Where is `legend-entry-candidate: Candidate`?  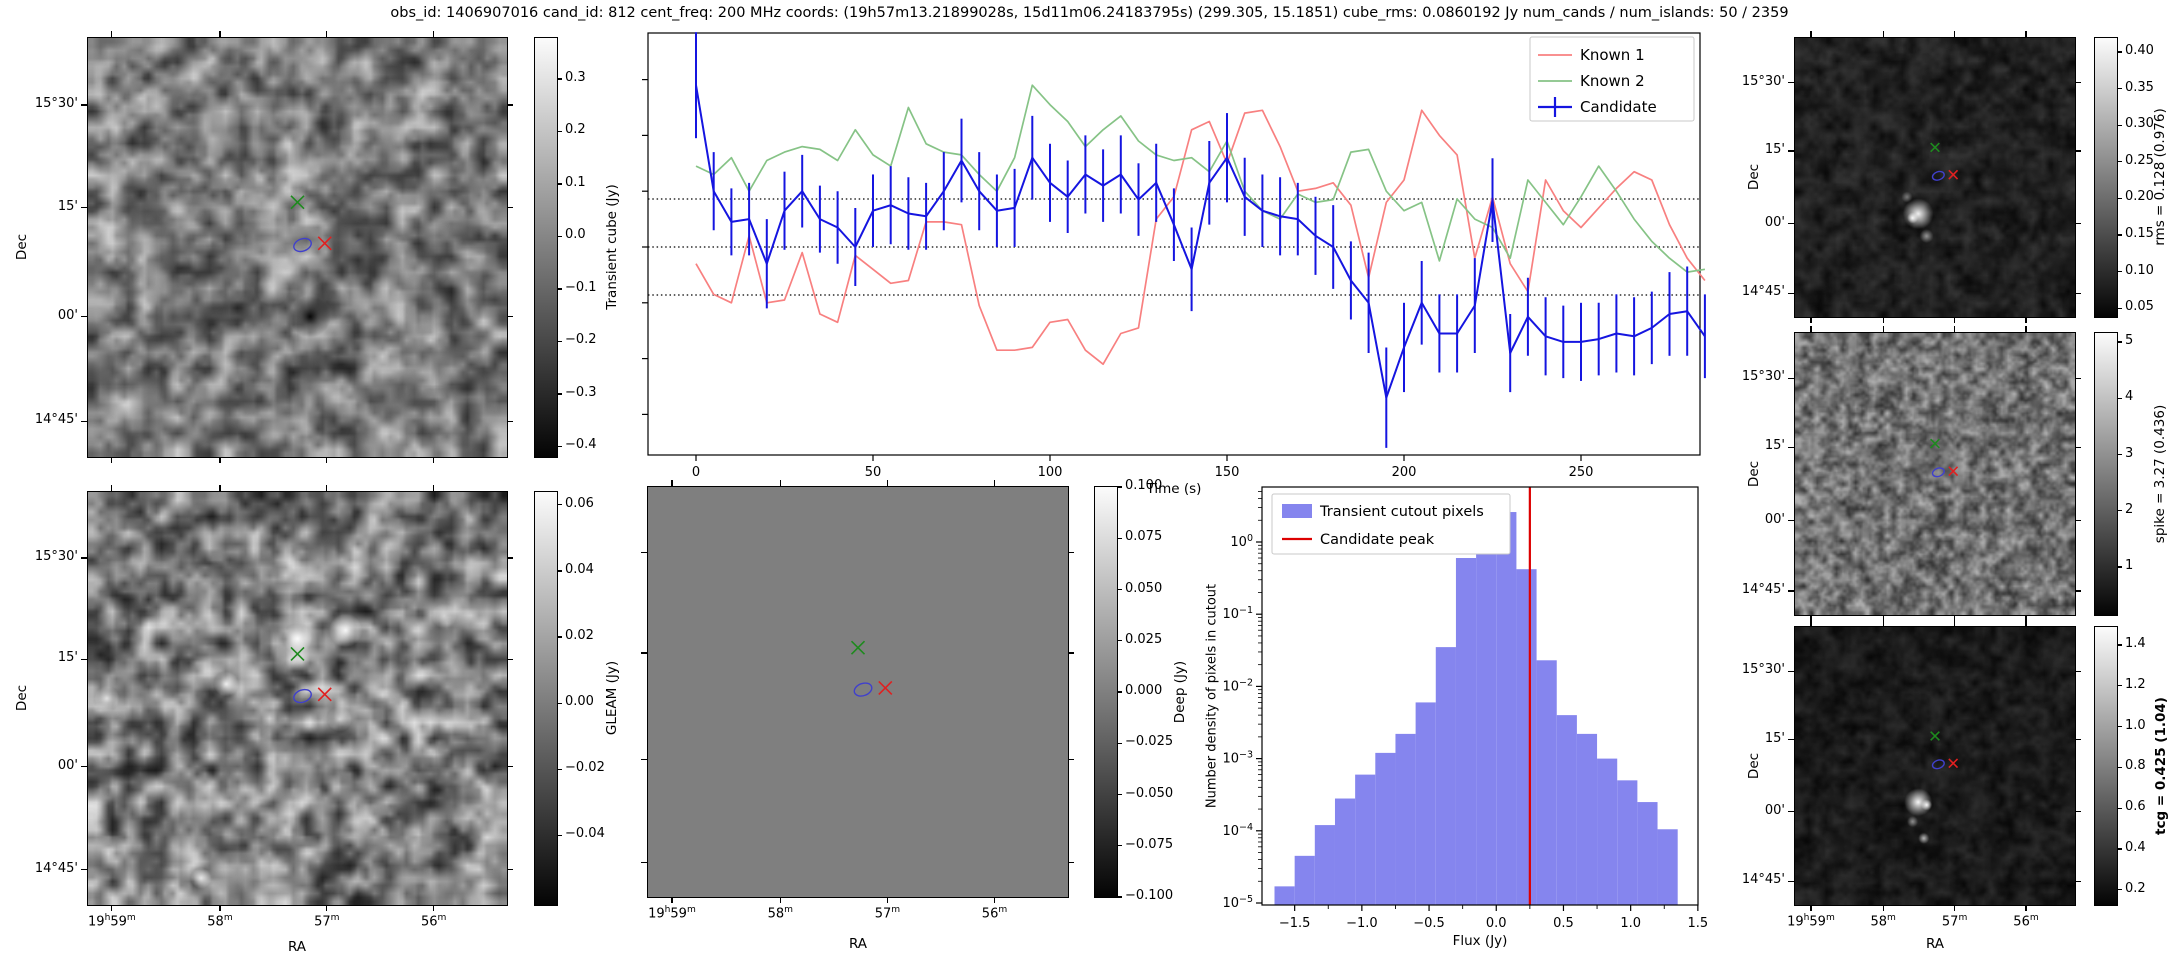 legend-entry-candidate: Candidate is located at coordinates (1618, 107).